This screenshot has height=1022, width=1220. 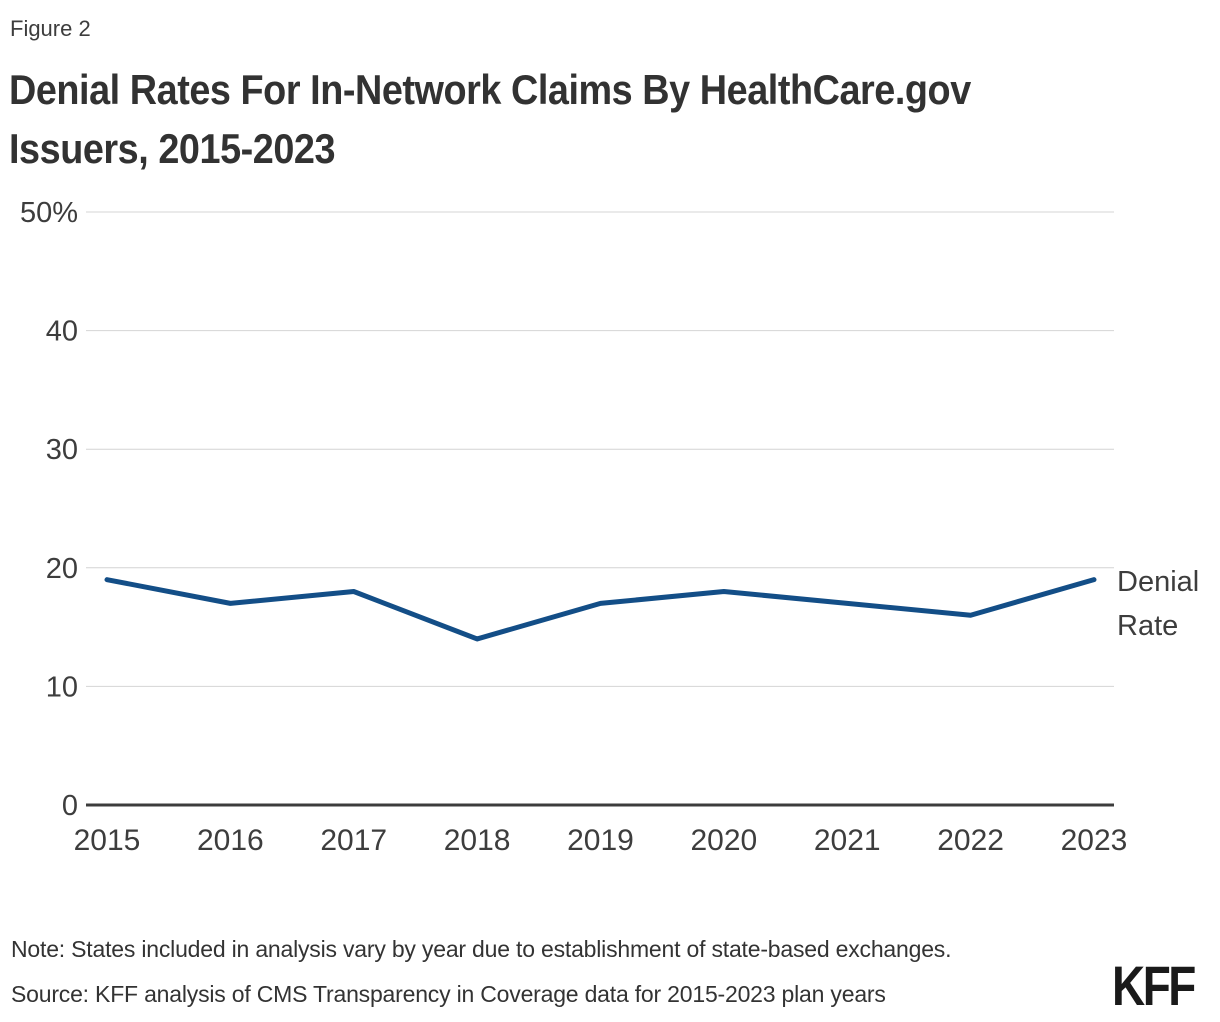 What do you see at coordinates (62, 450) in the screenshot?
I see `y-axis-tick-label: 30` at bounding box center [62, 450].